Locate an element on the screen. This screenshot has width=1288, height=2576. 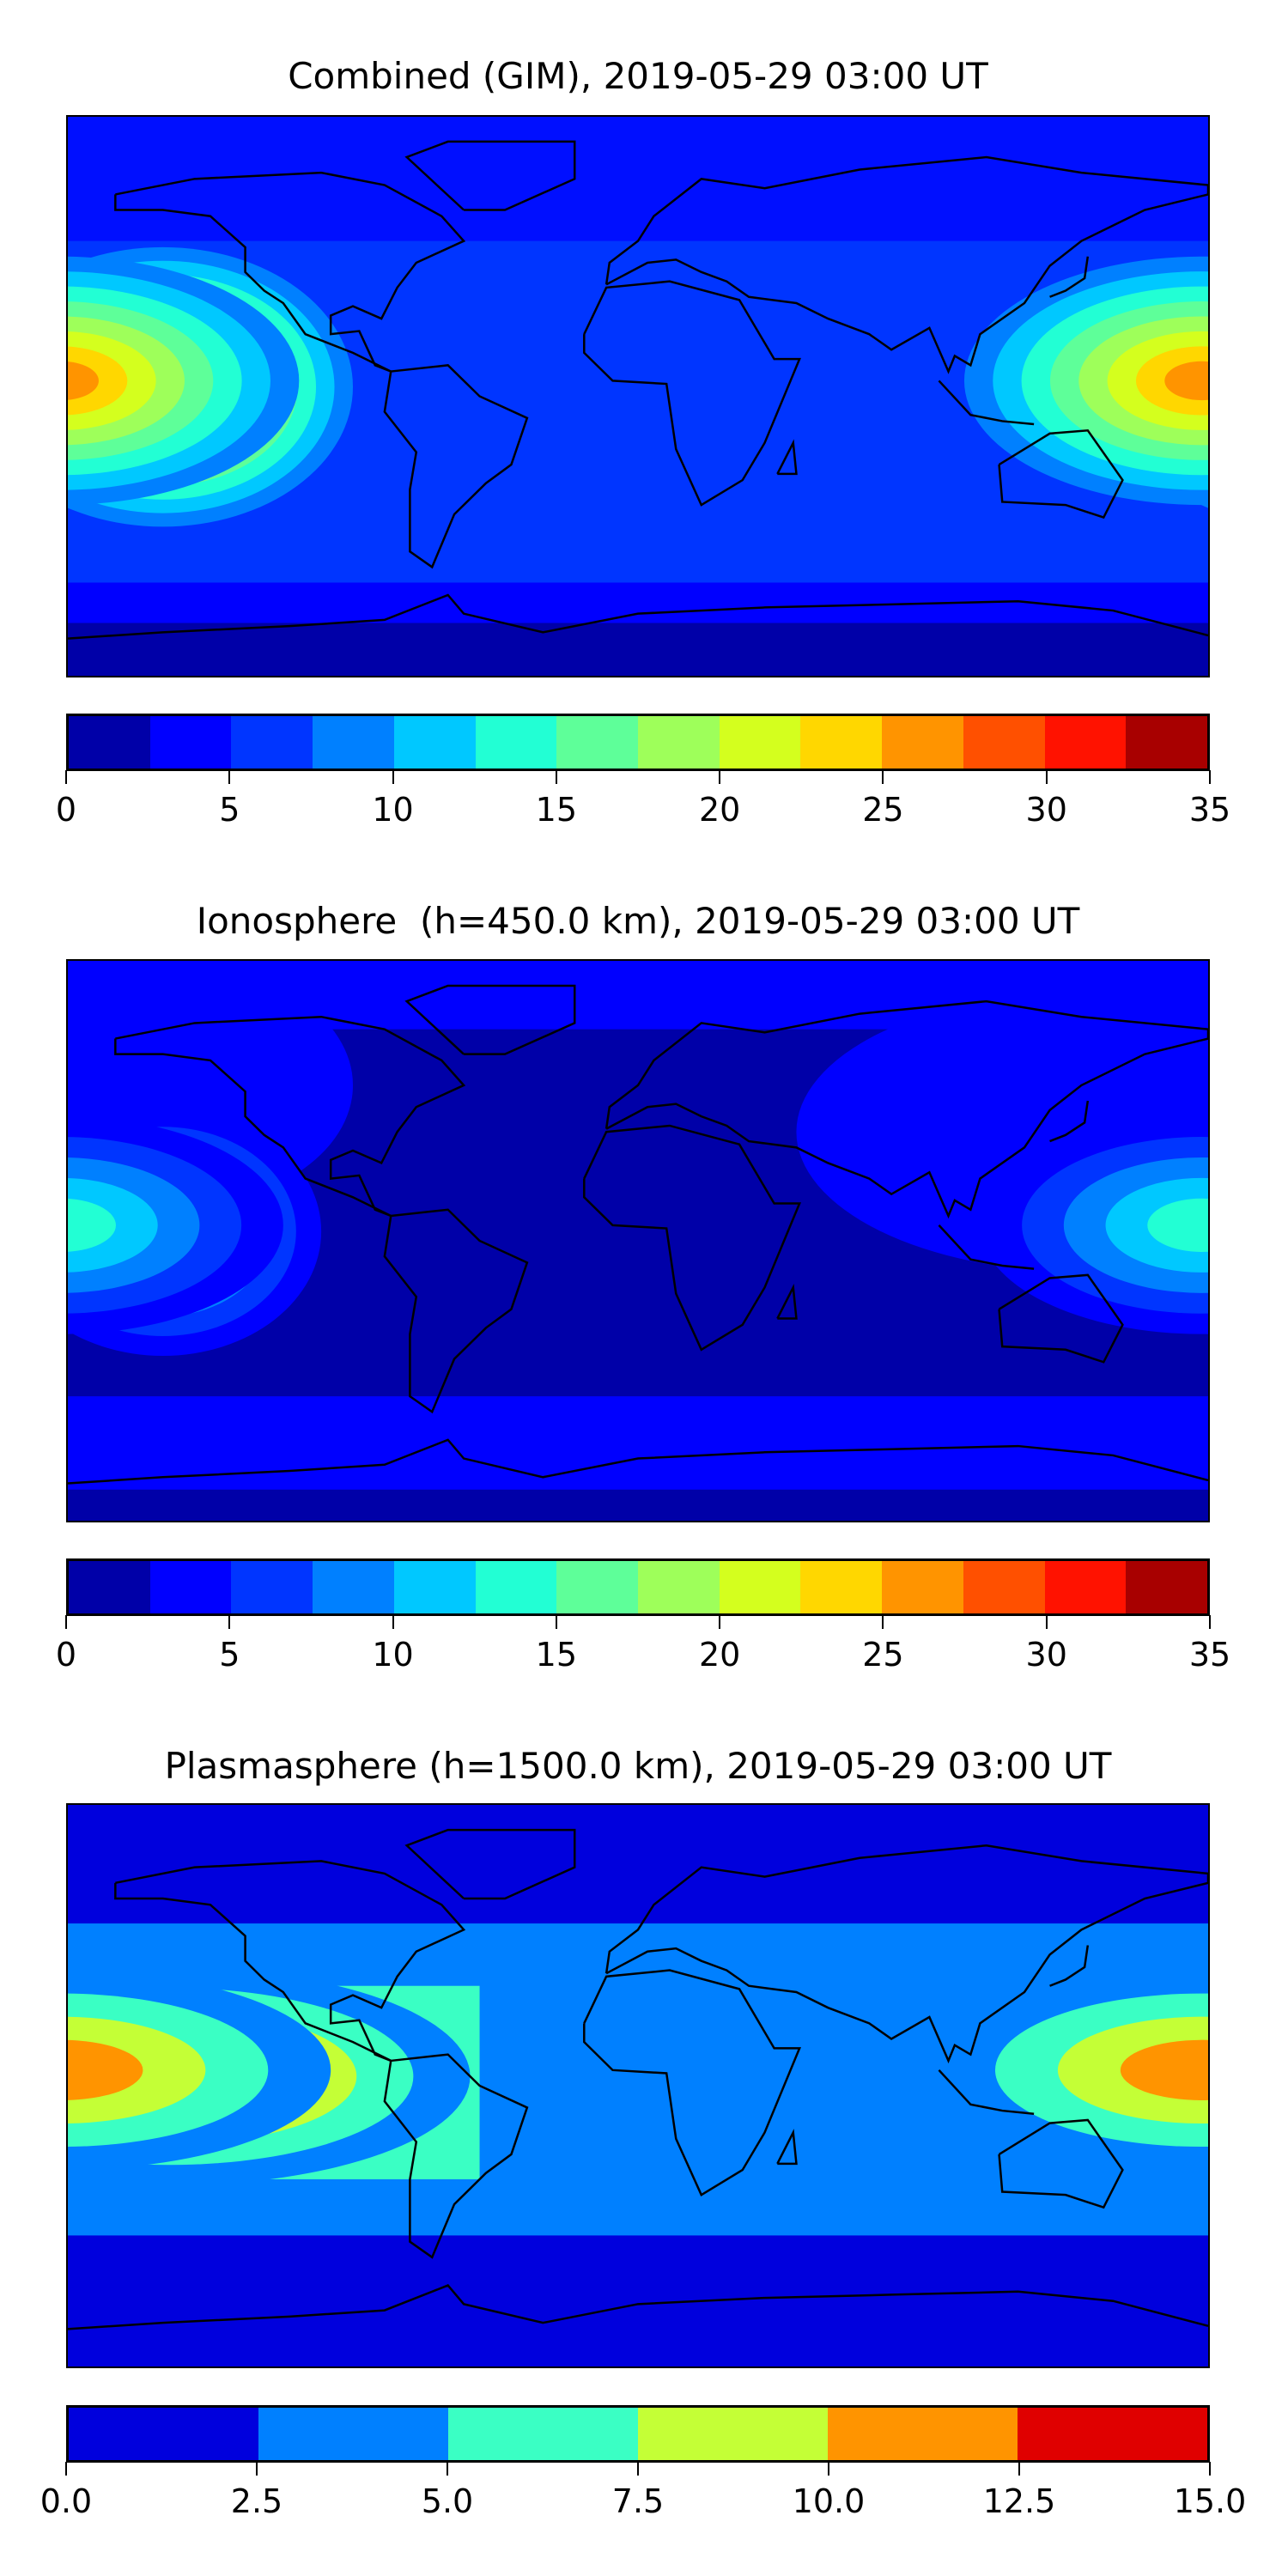
colorbar-tick-label: 0 is located at coordinates (66, 1655).